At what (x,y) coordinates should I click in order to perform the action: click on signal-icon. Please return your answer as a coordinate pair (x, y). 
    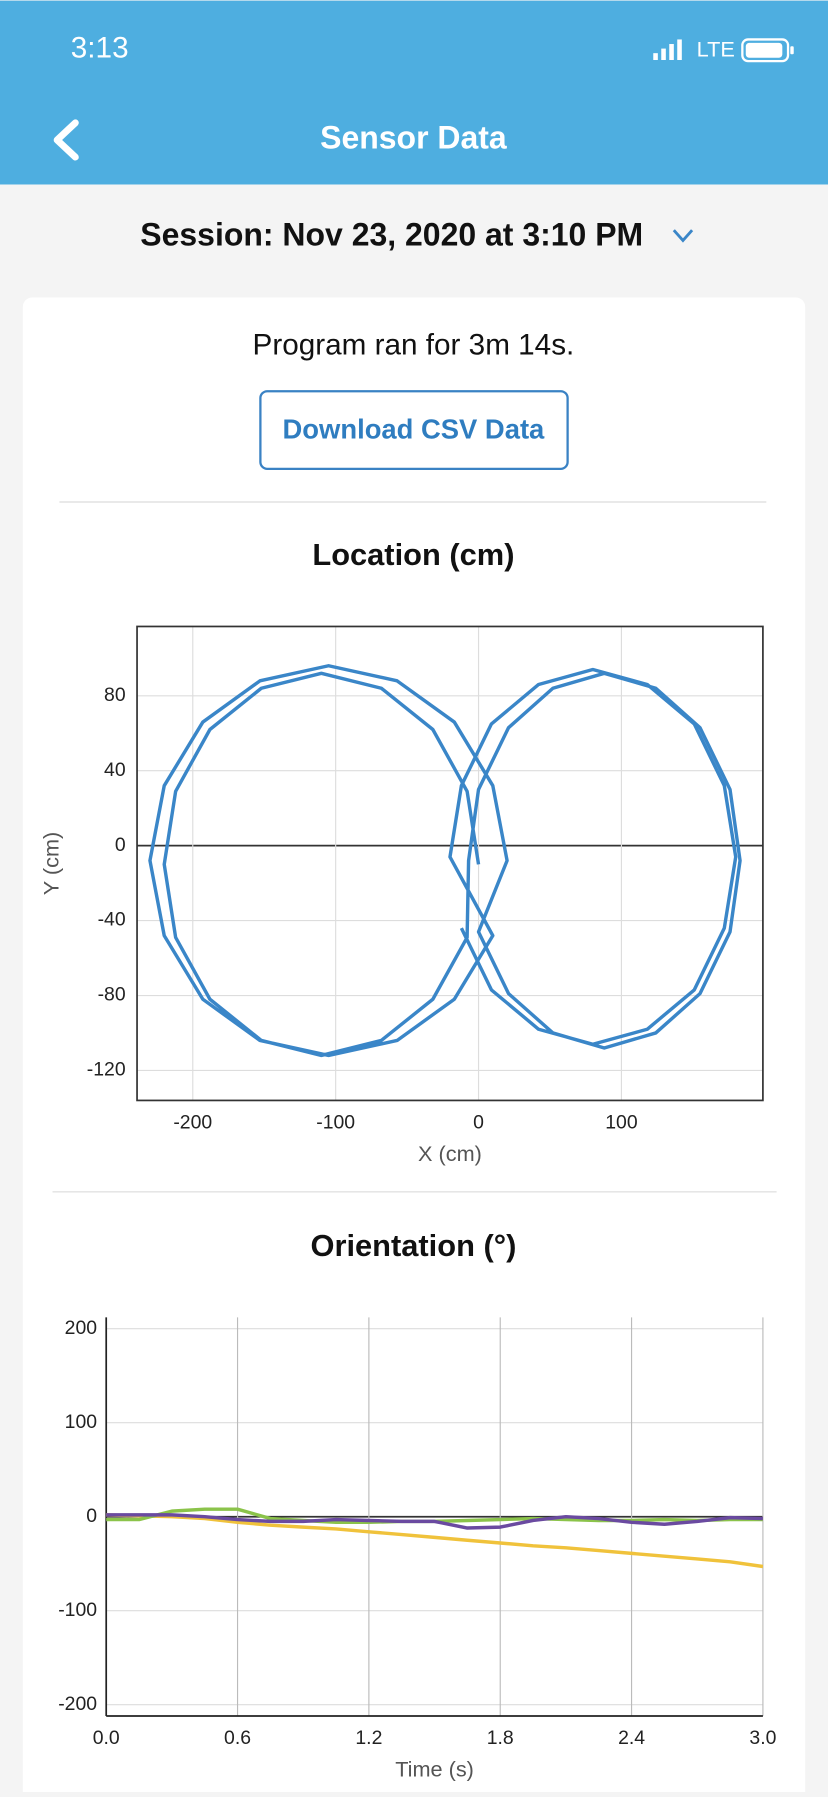
    Looking at the image, I should click on (667, 50).